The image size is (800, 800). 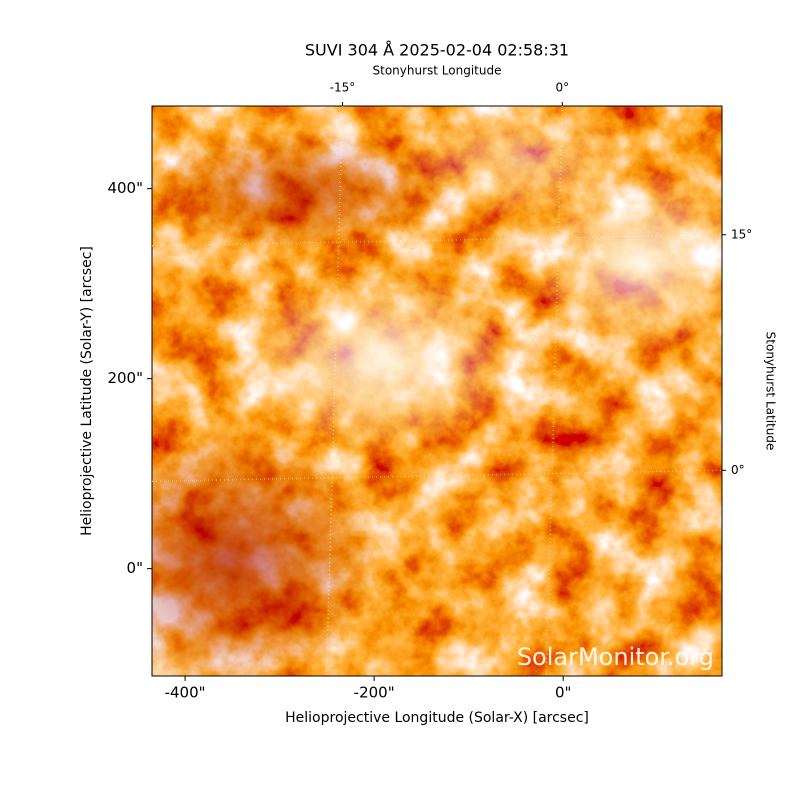 I want to click on x-tick-label: -200", so click(x=374, y=693).